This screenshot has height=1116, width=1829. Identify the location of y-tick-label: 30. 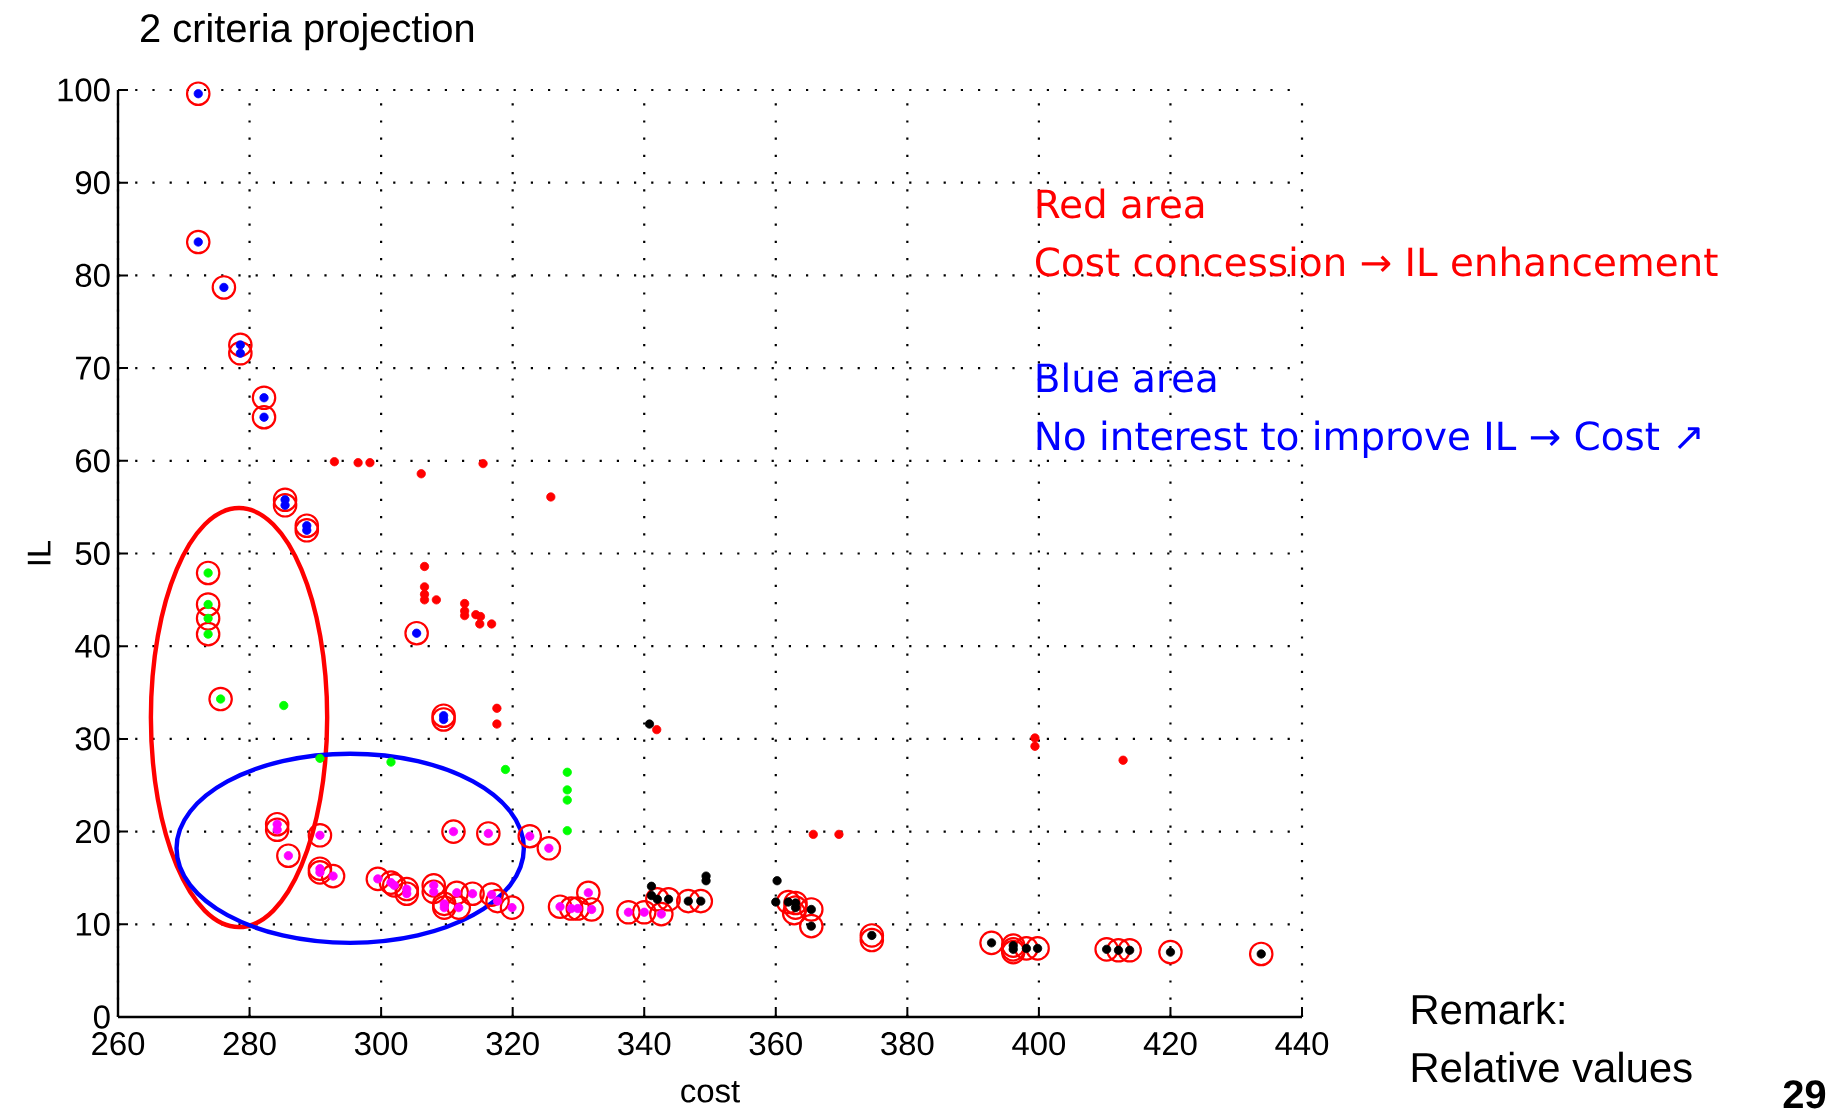
(92, 739).